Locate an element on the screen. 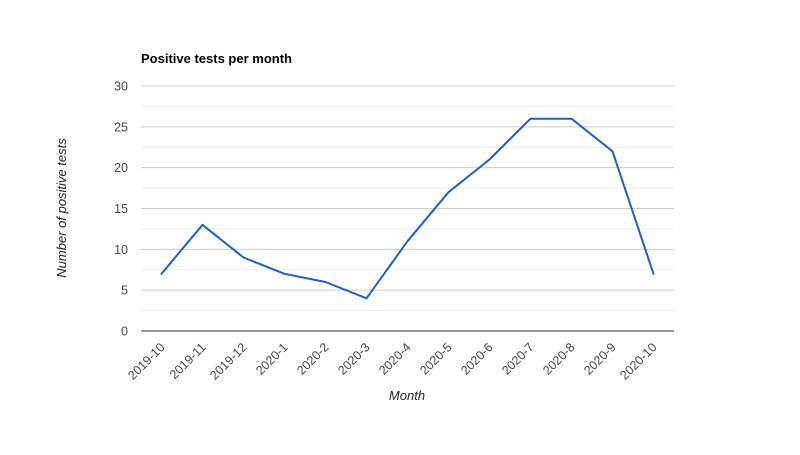 The width and height of the screenshot is (800, 455). chart-title: Positive tests per month is located at coordinates (216, 58).